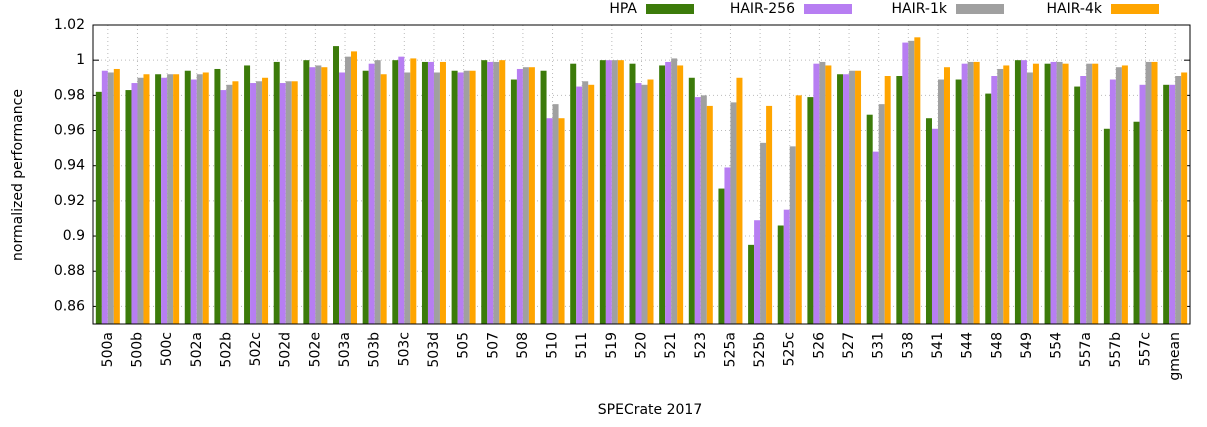  What do you see at coordinates (69, 95) in the screenshot?
I see `y-tick-label: 0.98` at bounding box center [69, 95].